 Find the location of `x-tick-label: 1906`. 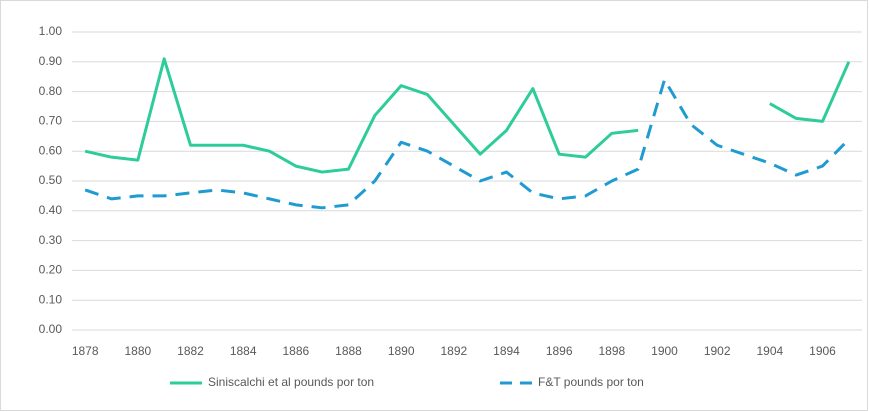

x-tick-label: 1906 is located at coordinates (822, 351).